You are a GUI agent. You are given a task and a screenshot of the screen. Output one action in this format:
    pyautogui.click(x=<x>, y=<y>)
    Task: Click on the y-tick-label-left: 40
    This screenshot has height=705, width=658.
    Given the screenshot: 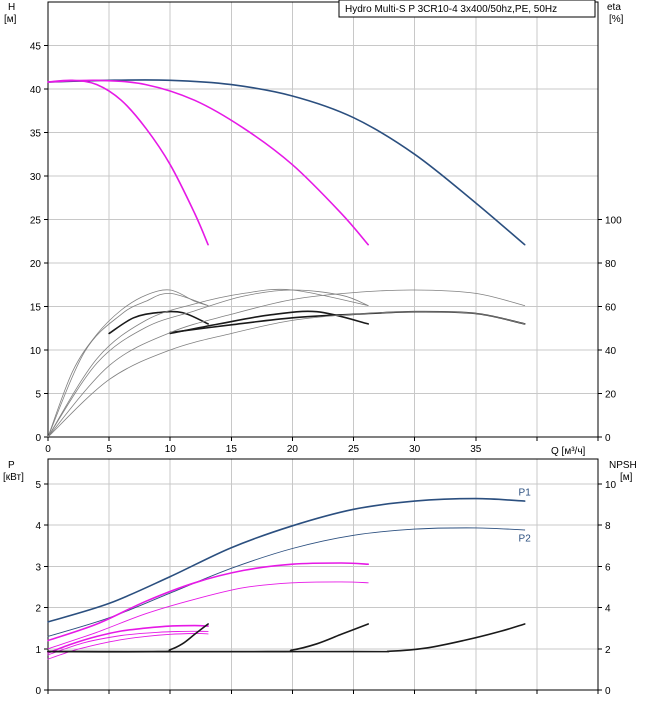 What is the action you would take?
    pyautogui.click(x=36, y=90)
    